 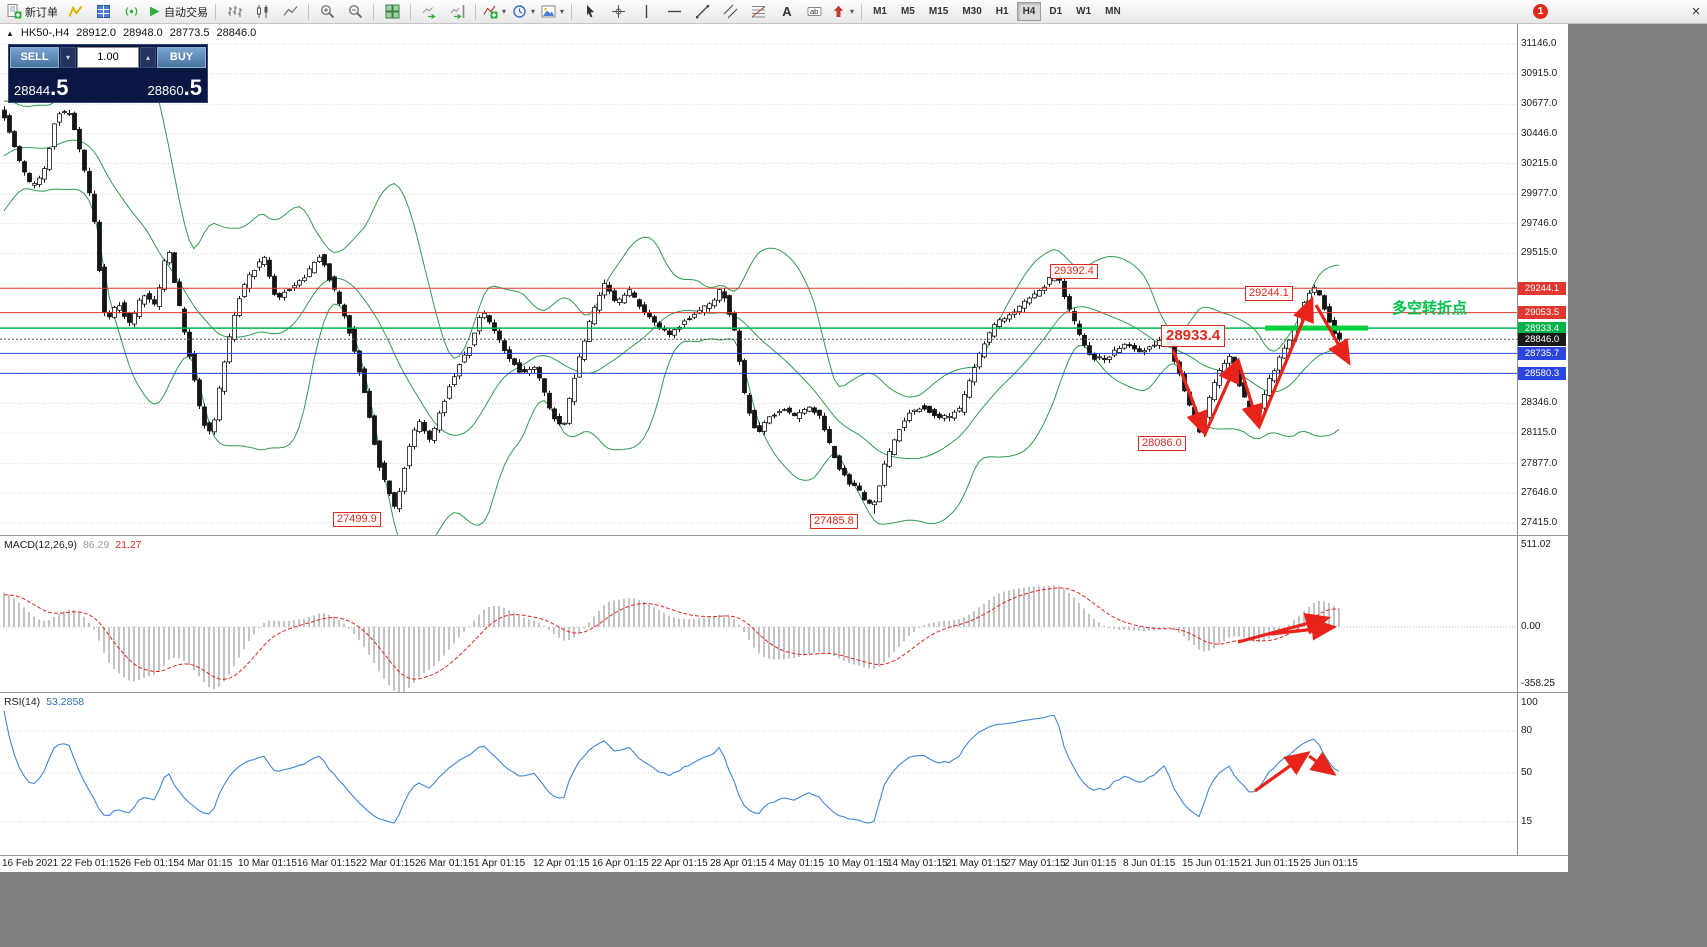 What do you see at coordinates (1270, 863) in the screenshot?
I see `time-axis-label: 21 Jun 01:15` at bounding box center [1270, 863].